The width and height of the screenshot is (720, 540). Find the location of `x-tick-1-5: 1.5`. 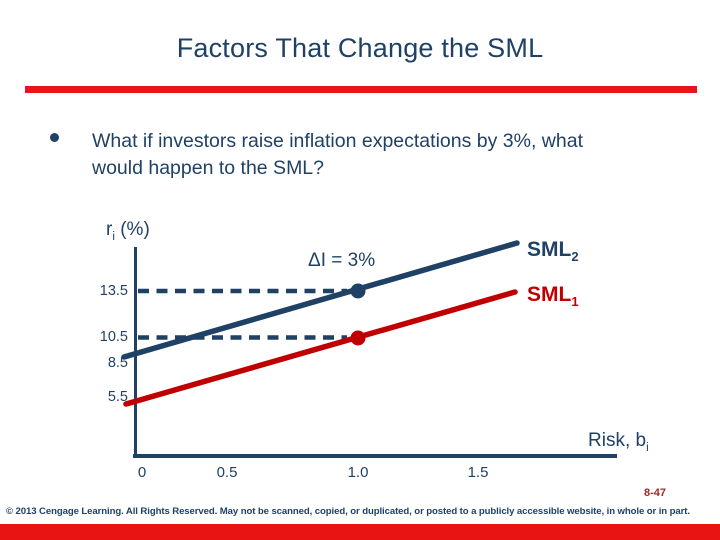

x-tick-1-5: 1.5 is located at coordinates (478, 472).